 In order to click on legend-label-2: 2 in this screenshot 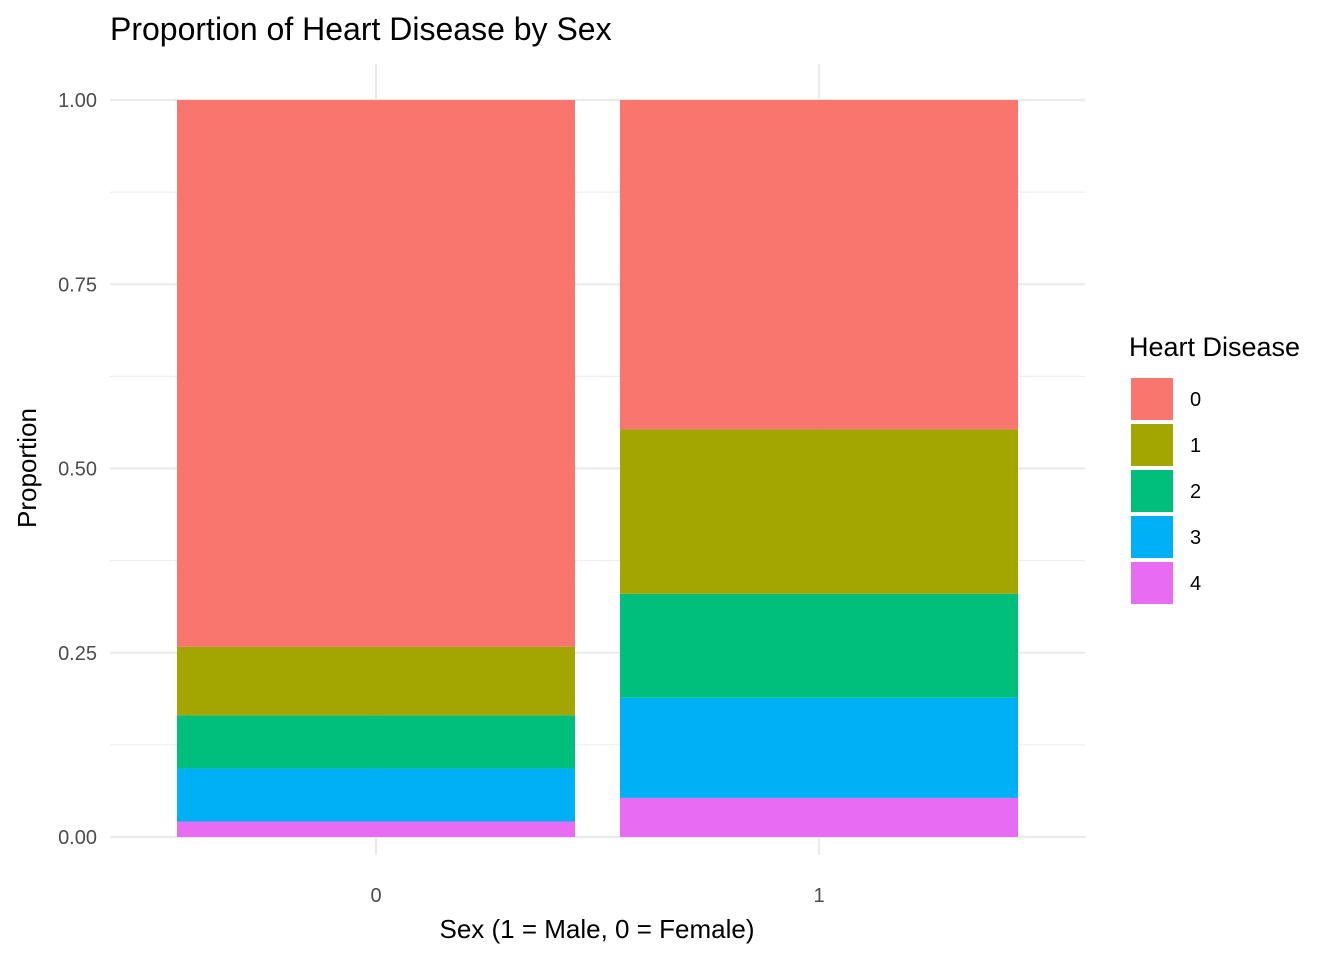, I will do `click(1195, 492)`.